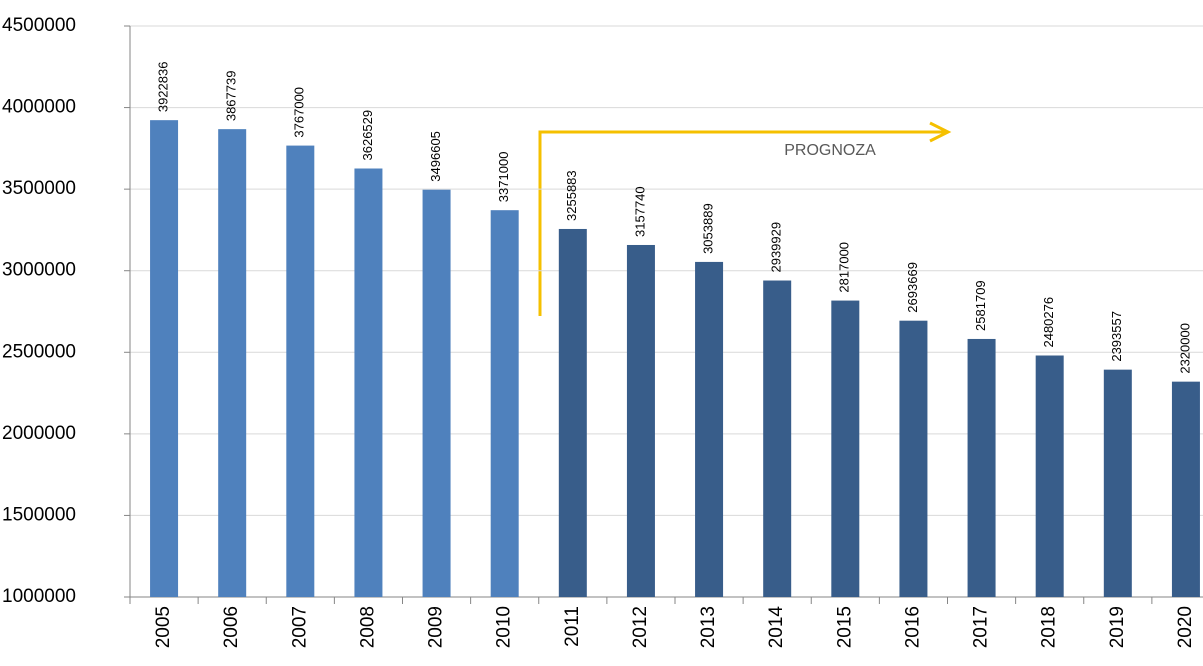  I want to click on y-tick-label: 3500000, so click(39, 188).